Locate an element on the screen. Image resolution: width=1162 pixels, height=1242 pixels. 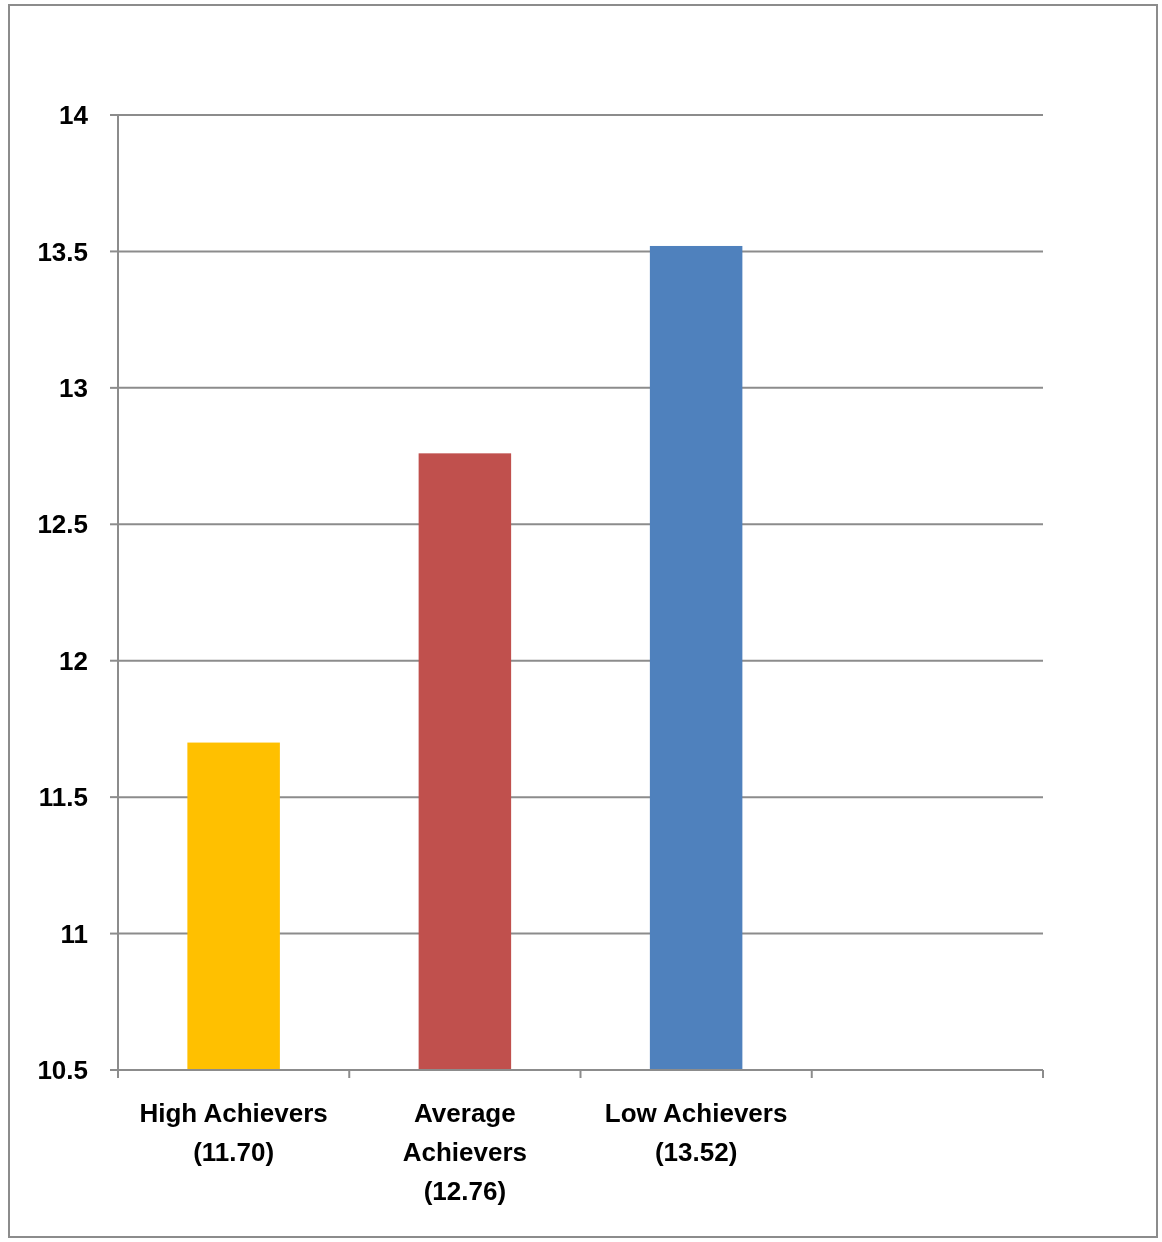
x-tick-label: Low Achievers (13.52) is located at coordinates (696, 1132).